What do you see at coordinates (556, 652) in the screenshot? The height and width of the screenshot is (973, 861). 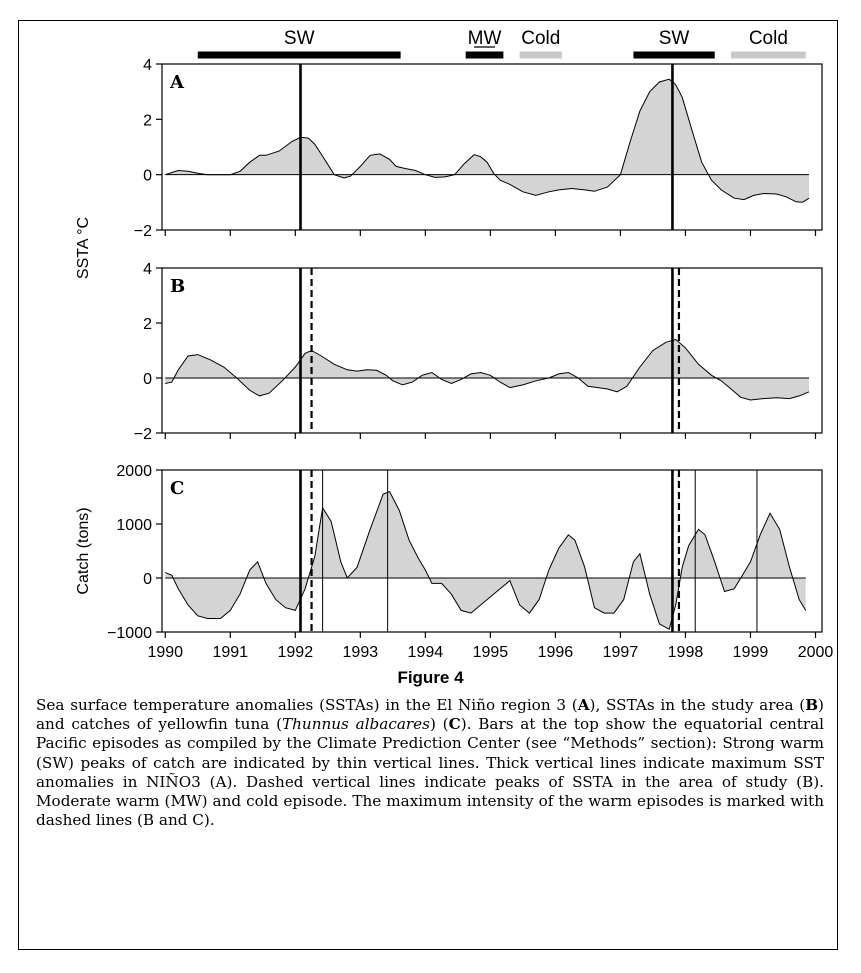 I see `x-tick-label: 1996` at bounding box center [556, 652].